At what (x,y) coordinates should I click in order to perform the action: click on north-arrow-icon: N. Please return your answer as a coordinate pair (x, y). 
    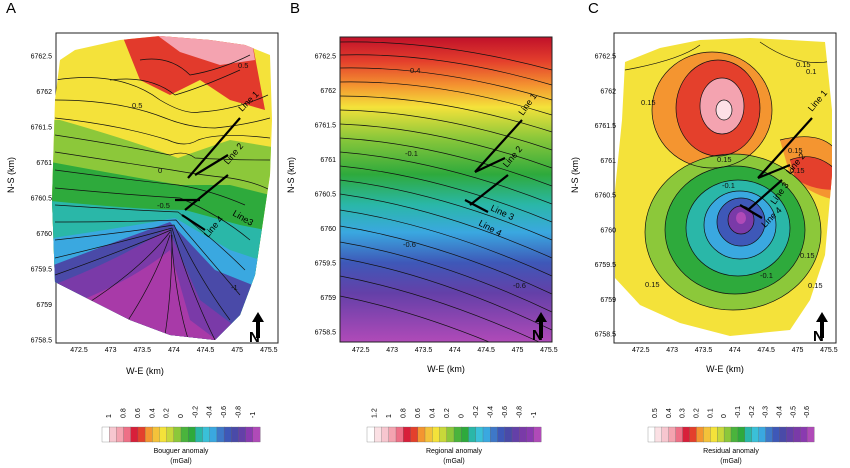
    Looking at the image, I should click on (820, 328).